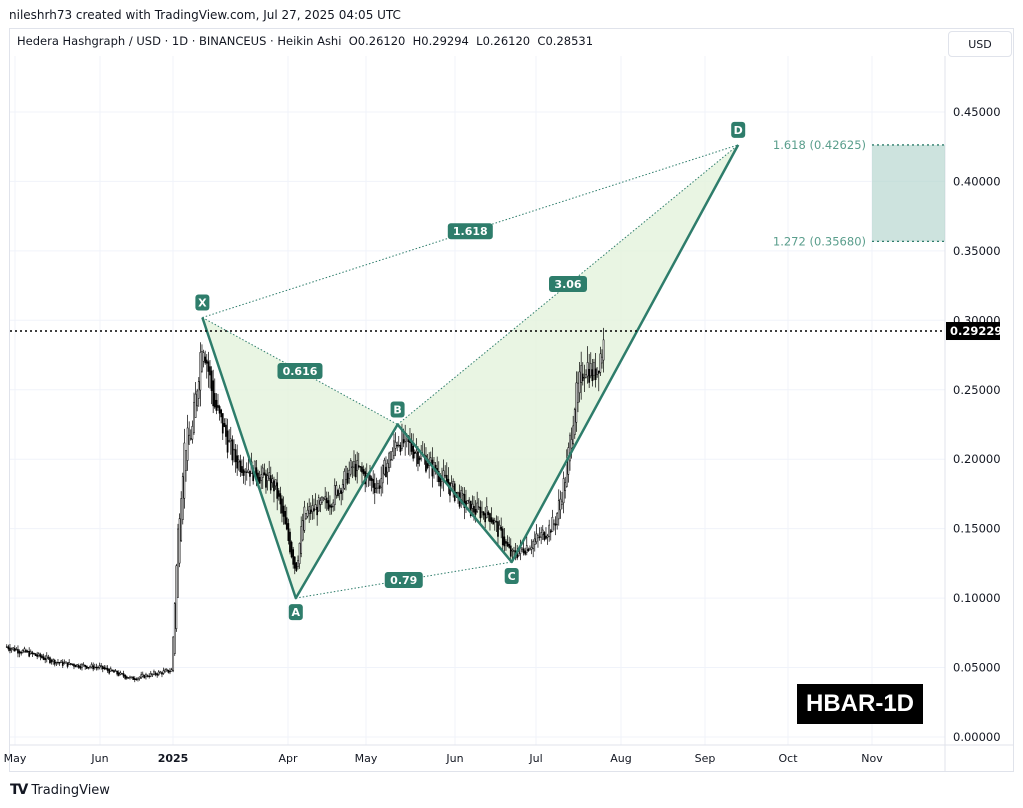 This screenshot has height=808, width=1023. What do you see at coordinates (295, 612) in the screenshot?
I see `point-badge-A` at bounding box center [295, 612].